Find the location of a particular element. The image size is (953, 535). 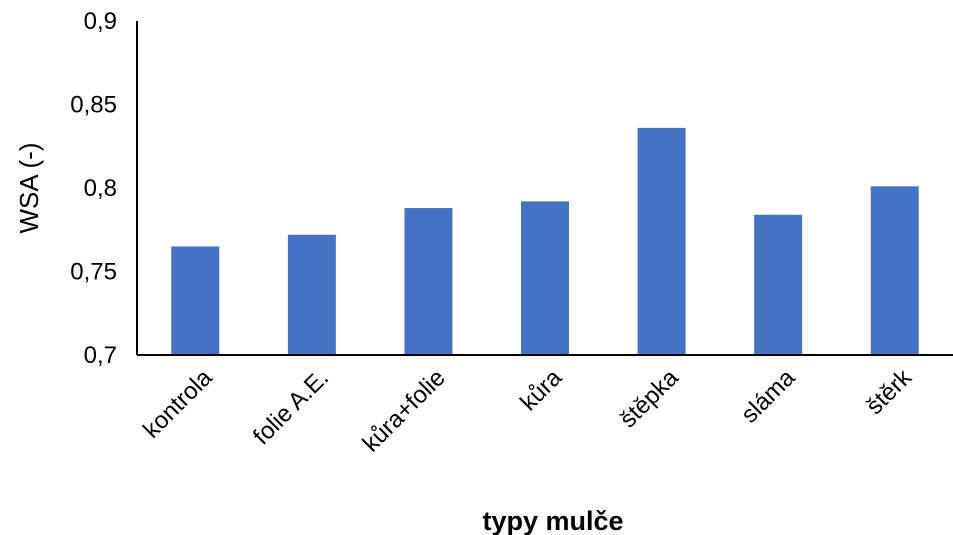

x-tick-label: kůra is located at coordinates (541, 390).